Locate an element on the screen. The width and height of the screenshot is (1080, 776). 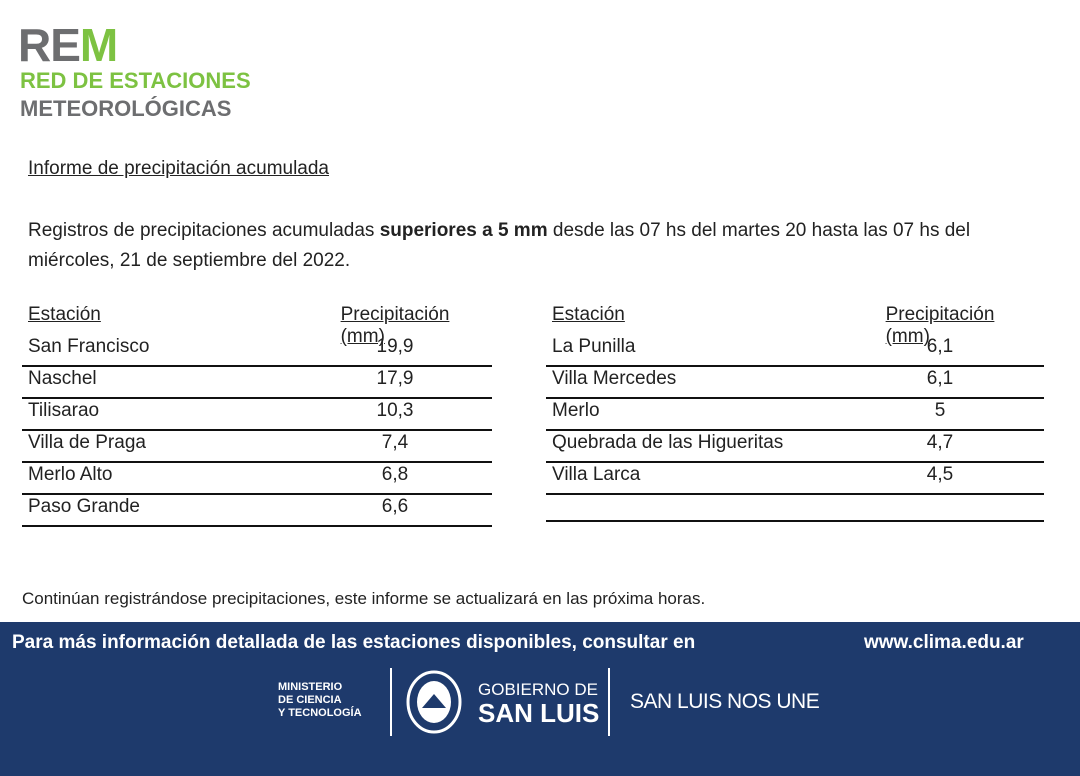
row-line is located at coordinates (795, 521).